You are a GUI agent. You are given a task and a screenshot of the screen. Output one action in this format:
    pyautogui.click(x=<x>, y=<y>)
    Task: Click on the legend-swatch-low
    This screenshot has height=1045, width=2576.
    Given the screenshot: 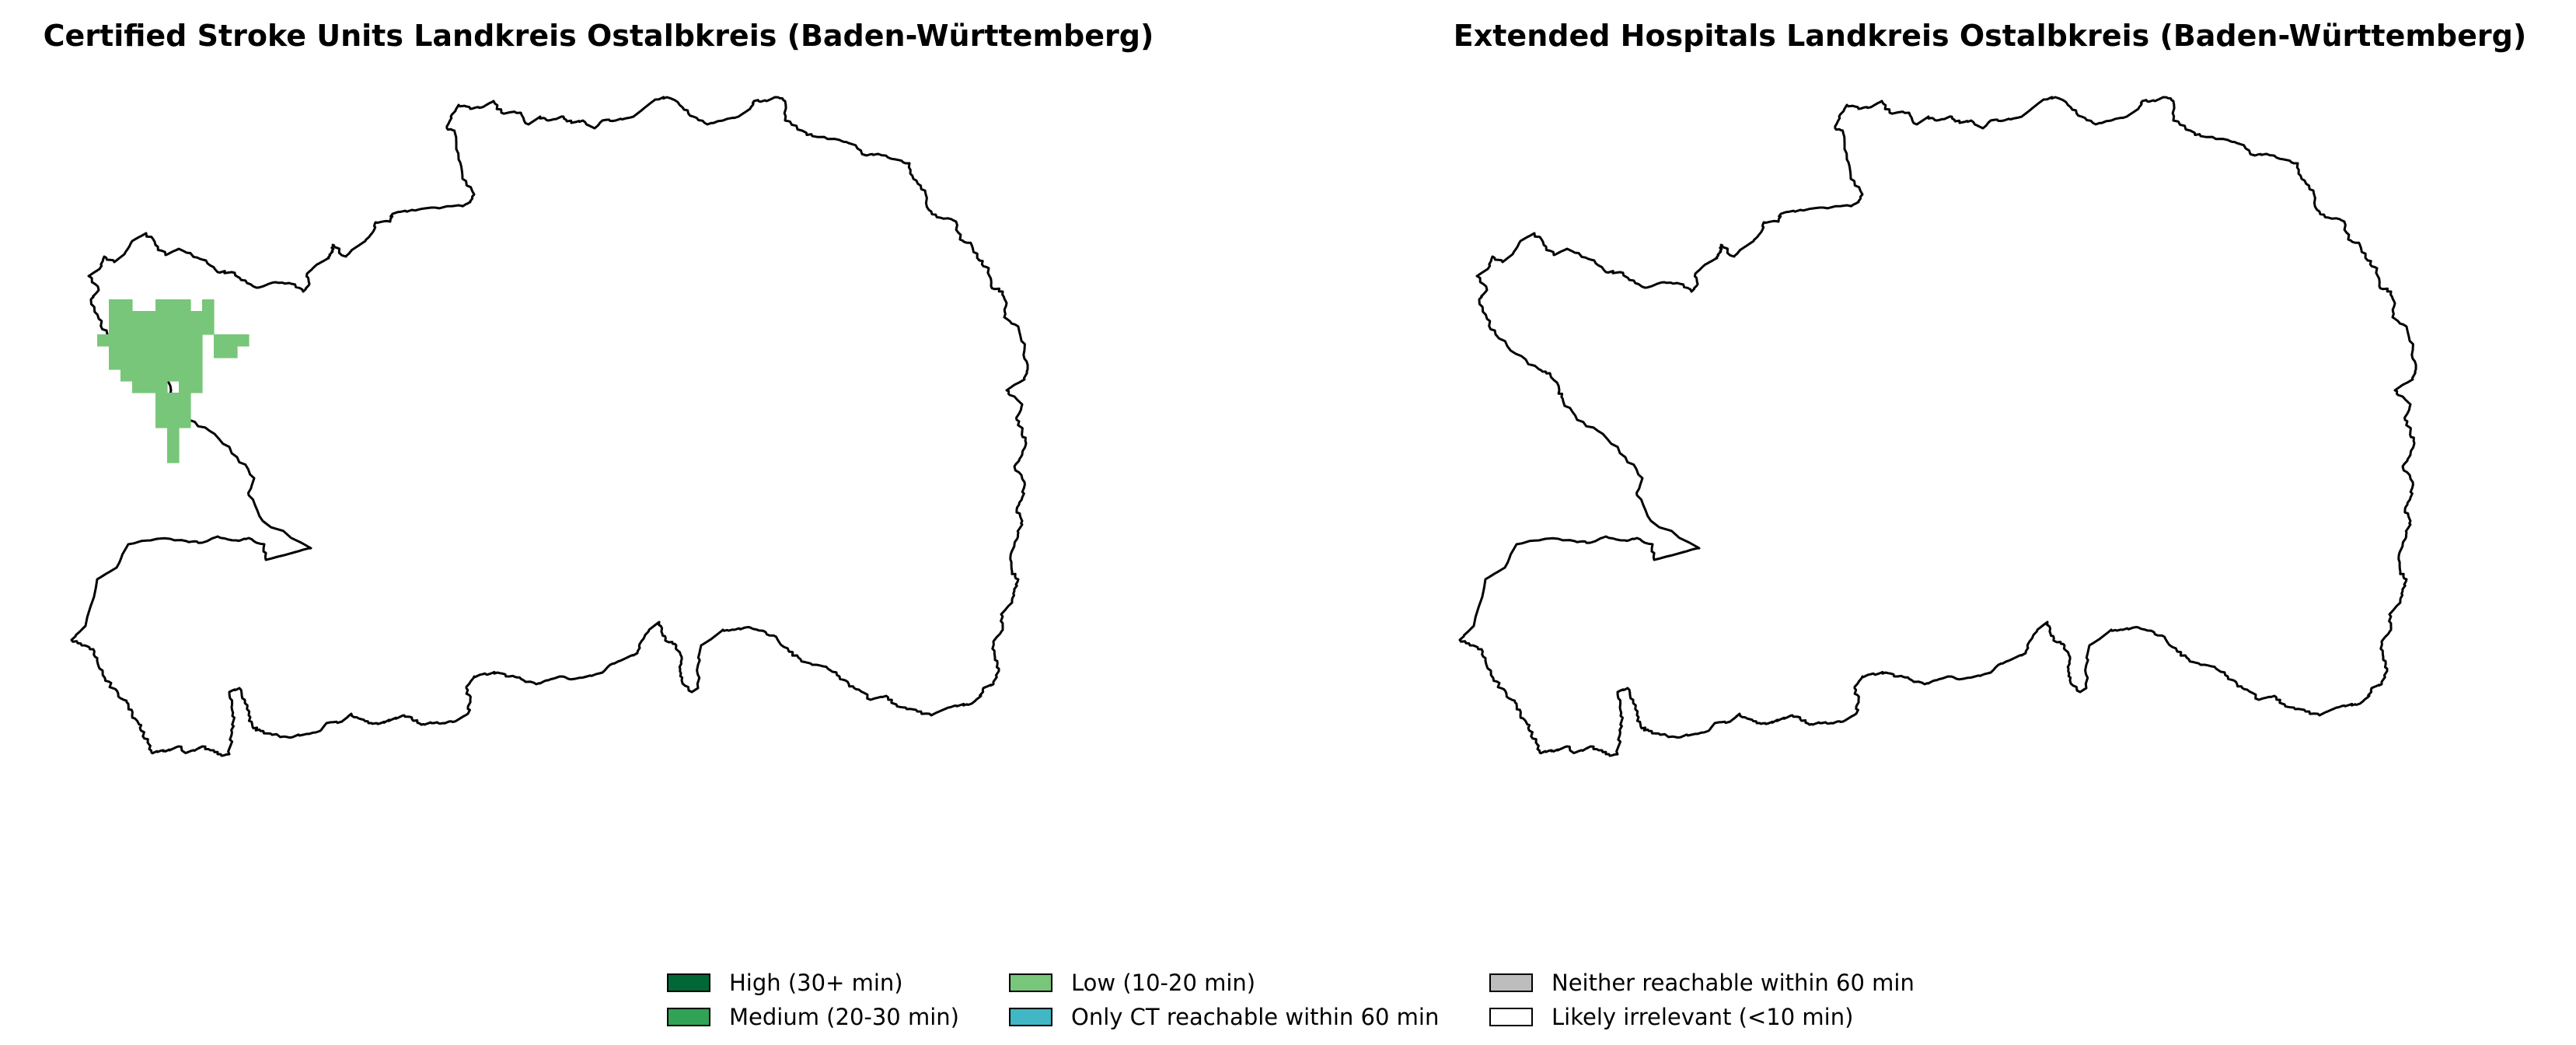 What is the action you would take?
    pyautogui.click(x=1030, y=982)
    